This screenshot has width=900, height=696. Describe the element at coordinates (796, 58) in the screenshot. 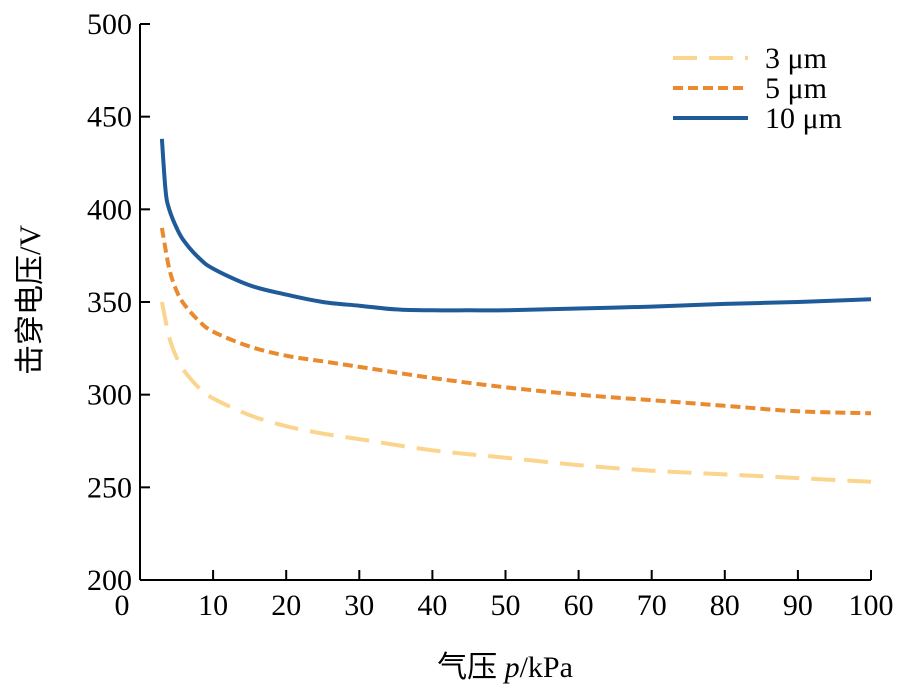

I see `legend-label: 3 μm` at that location.